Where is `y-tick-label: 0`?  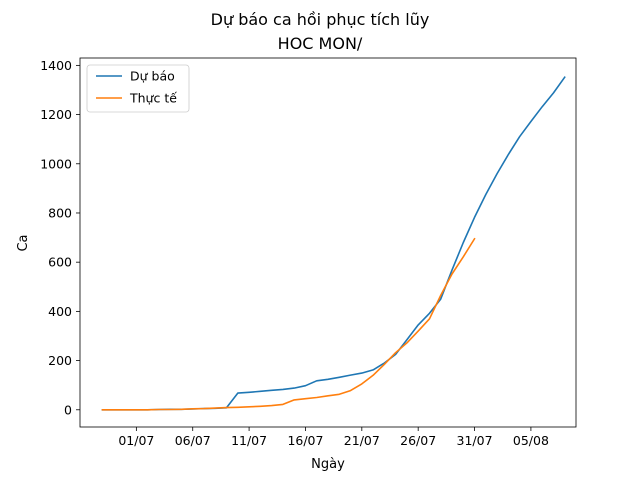 y-tick-label: 0 is located at coordinates (68, 409).